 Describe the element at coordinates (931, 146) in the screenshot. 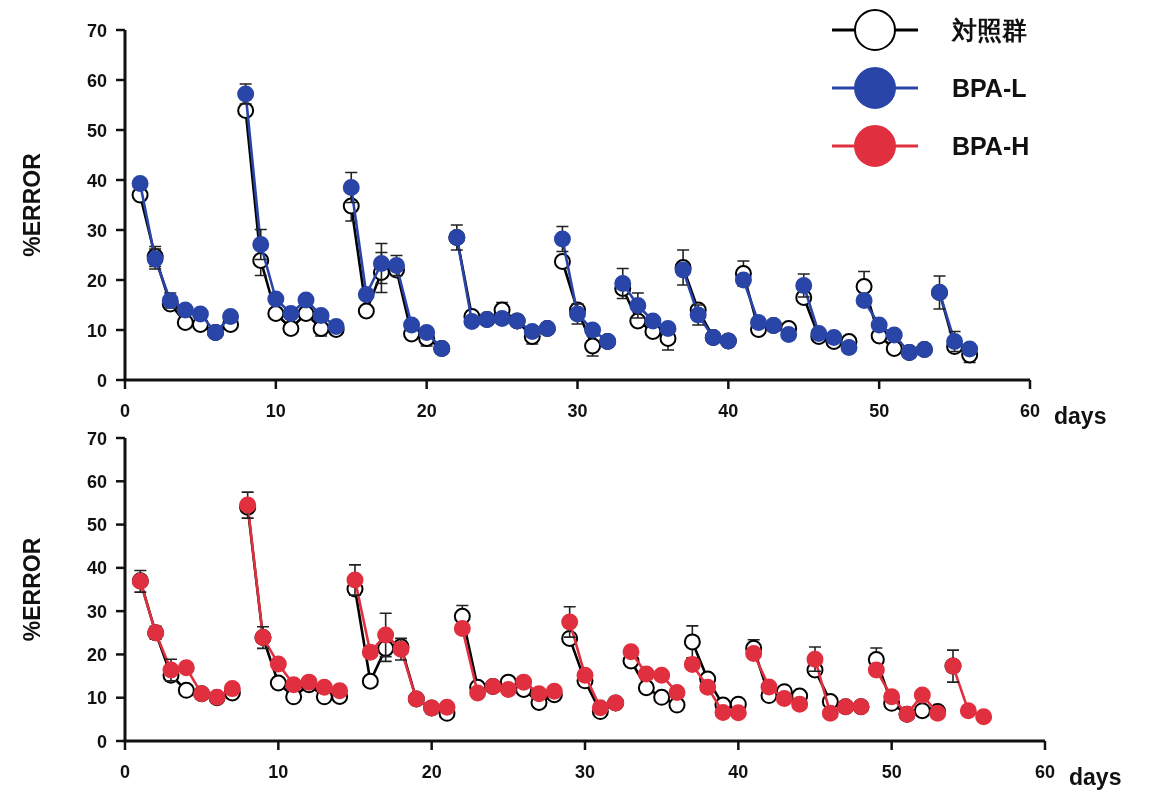

I see `legend-entry: BPA-H` at that location.